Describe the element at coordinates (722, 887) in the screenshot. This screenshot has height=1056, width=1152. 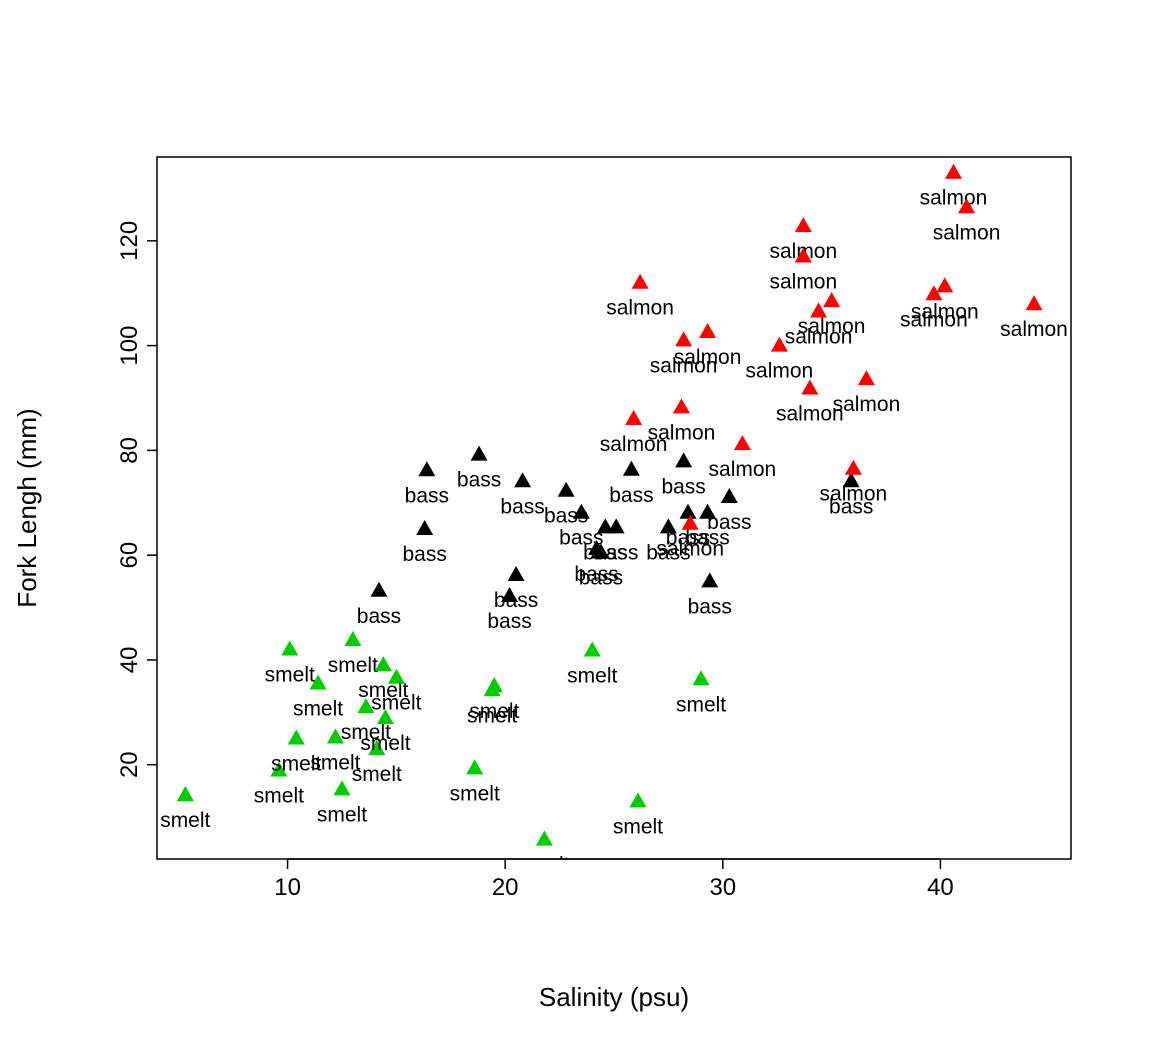
I see `x-tick-label: 30` at that location.